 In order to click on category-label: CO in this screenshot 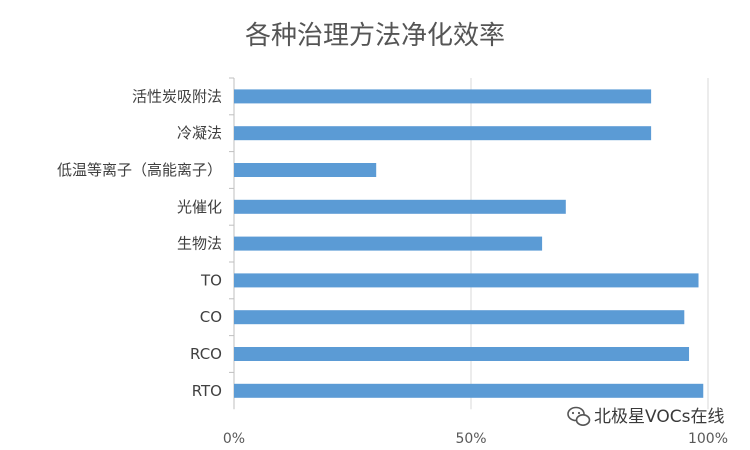, I will do `click(211, 317)`.